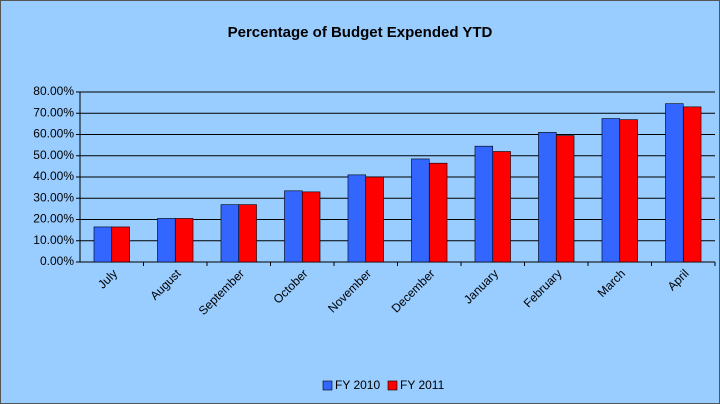 The height and width of the screenshot is (404, 720). Describe the element at coordinates (53, 197) in the screenshot. I see `y-tick-label: 30.00%` at that location.